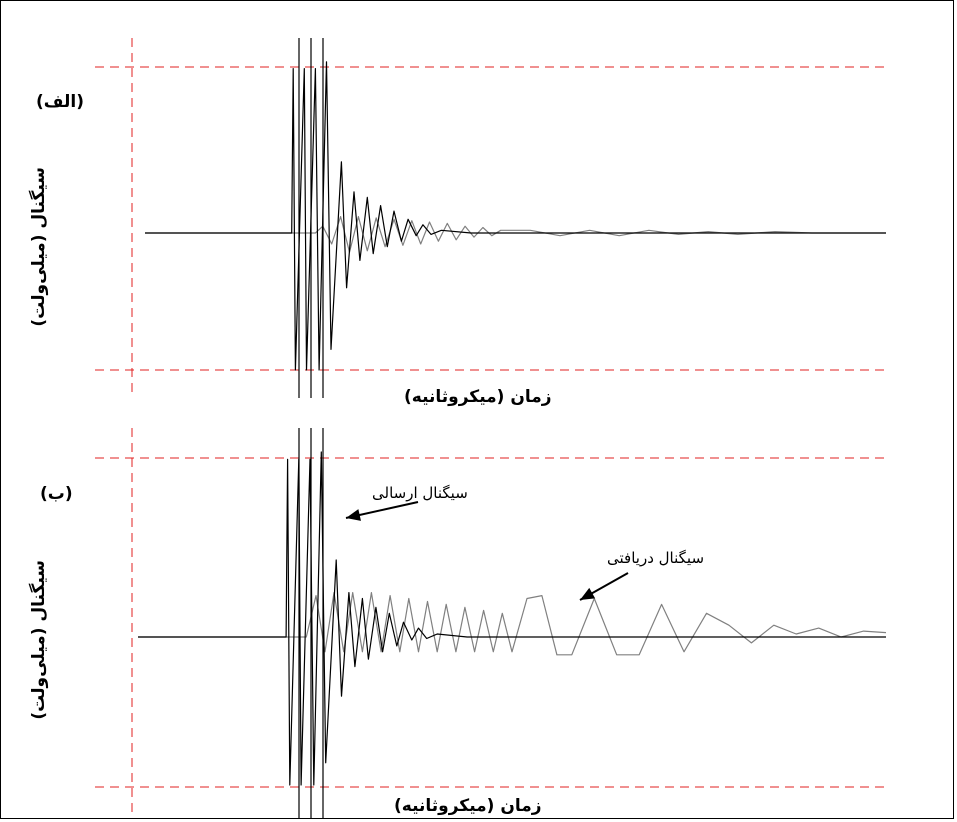  Describe the element at coordinates (515, 234) in the screenshot. I see `series-line-received-a` at that location.